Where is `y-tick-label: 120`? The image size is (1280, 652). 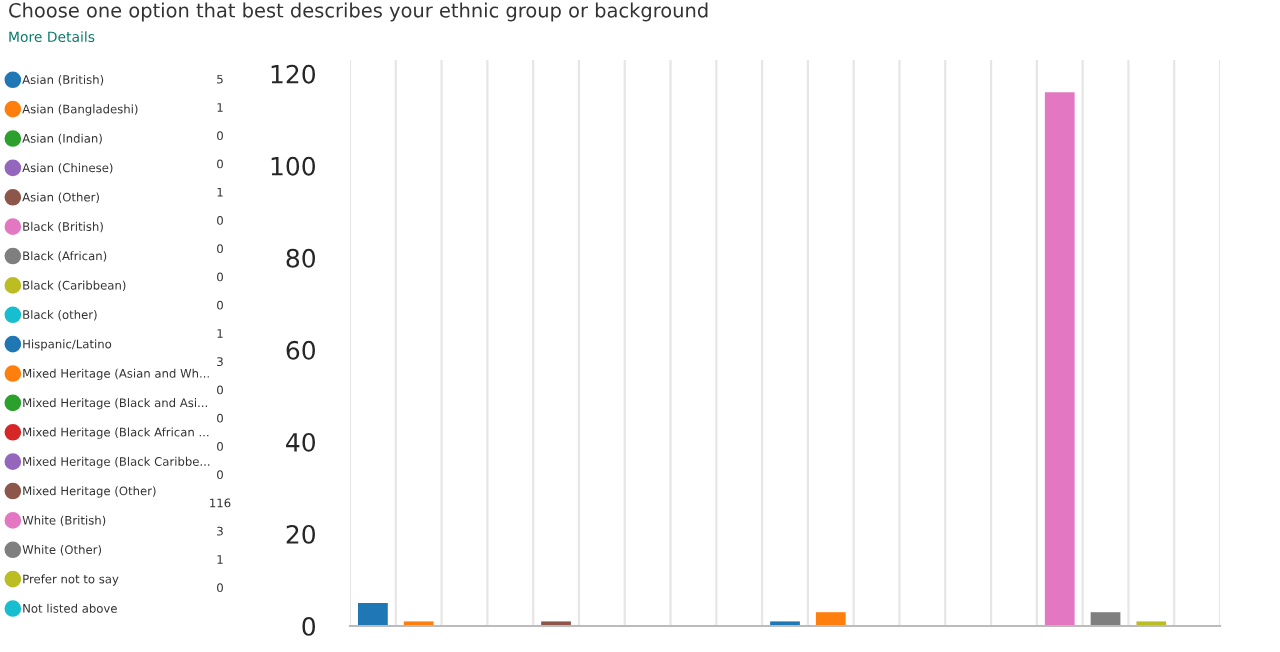
y-tick-label: 120 is located at coordinates (293, 74).